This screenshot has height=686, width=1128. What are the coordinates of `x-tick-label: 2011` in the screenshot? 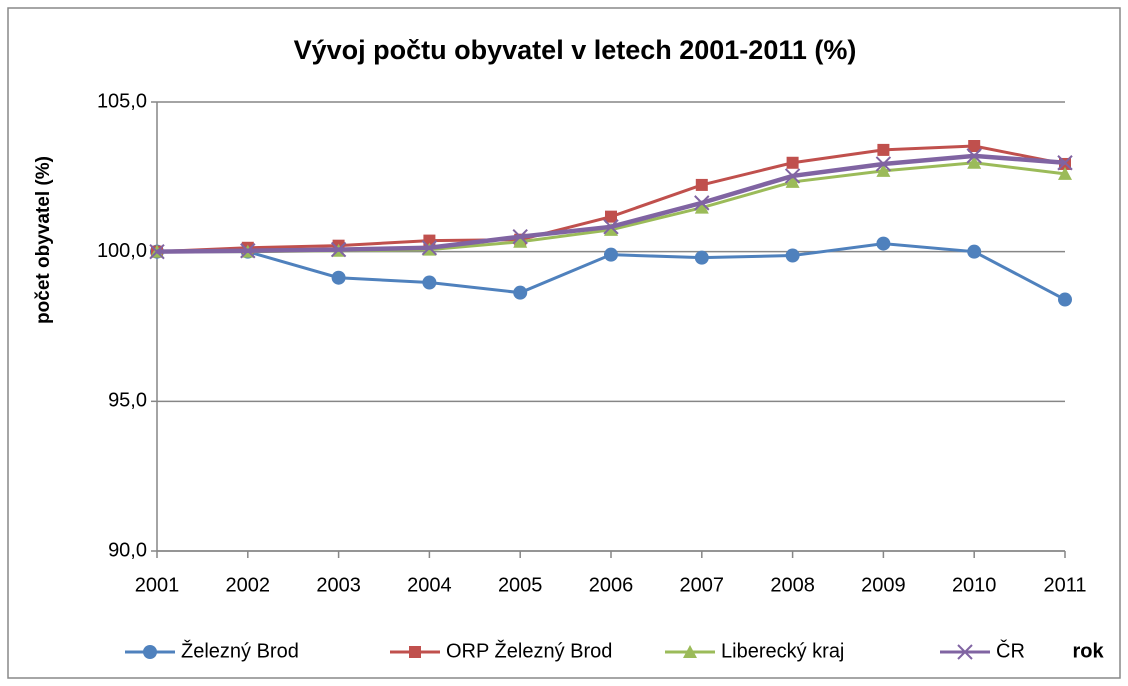 It's located at (1064, 585).